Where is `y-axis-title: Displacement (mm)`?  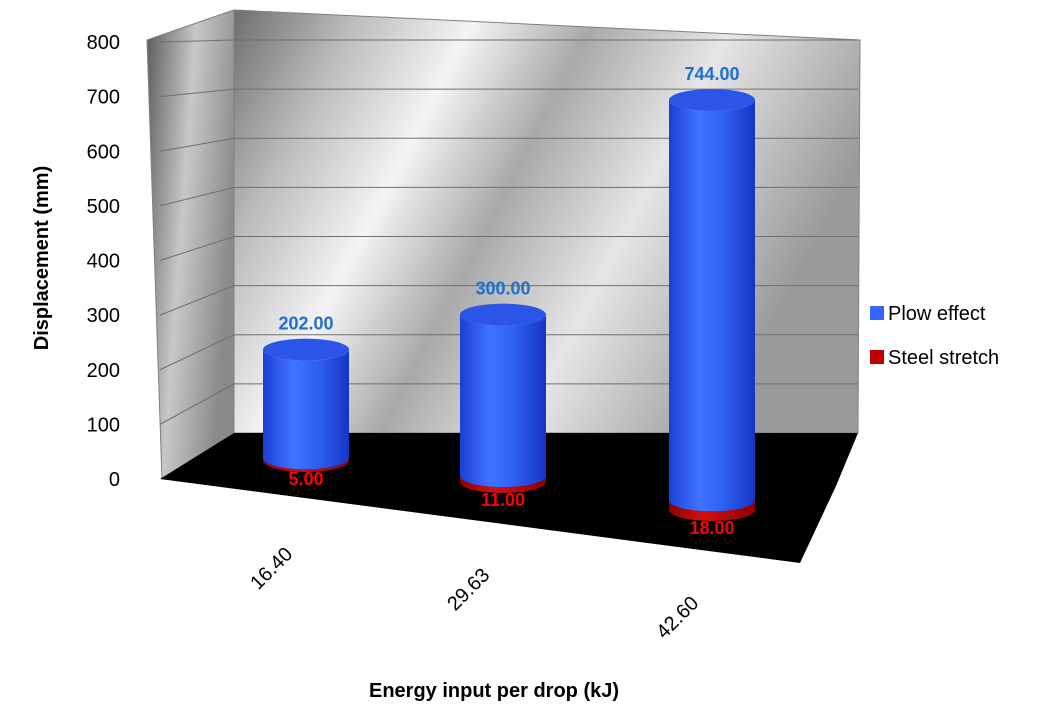
y-axis-title: Displacement (mm) is located at coordinates (42, 258).